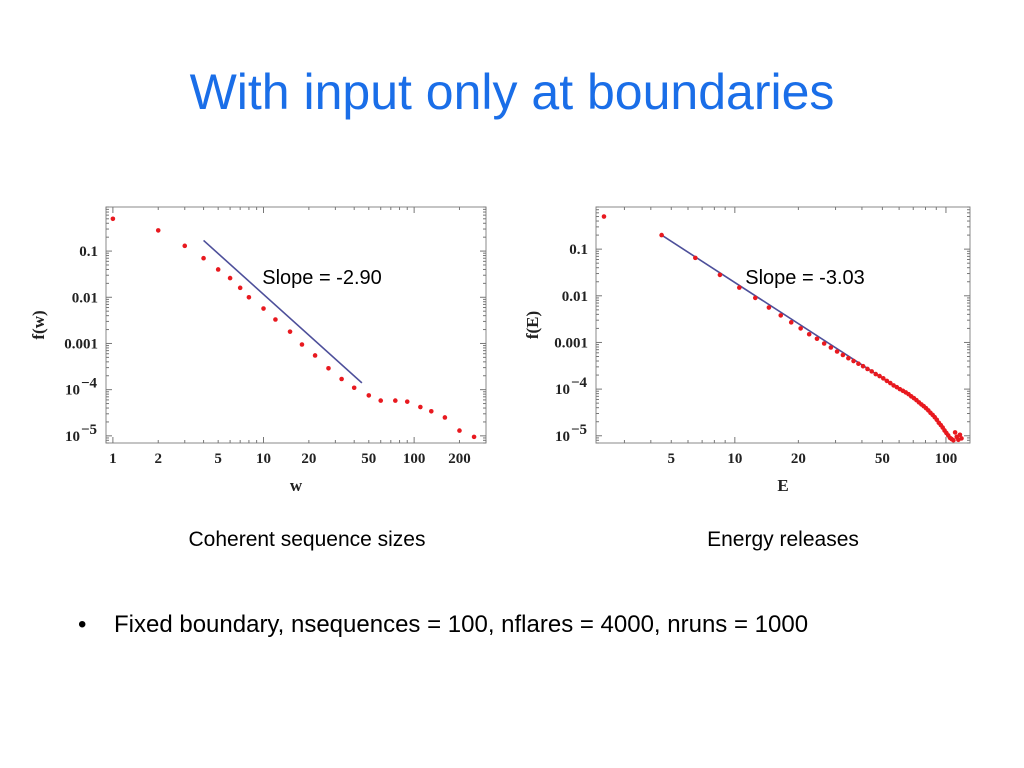  Describe the element at coordinates (512, 92) in the screenshot. I see `slide-title: With input only at boundaries` at that location.